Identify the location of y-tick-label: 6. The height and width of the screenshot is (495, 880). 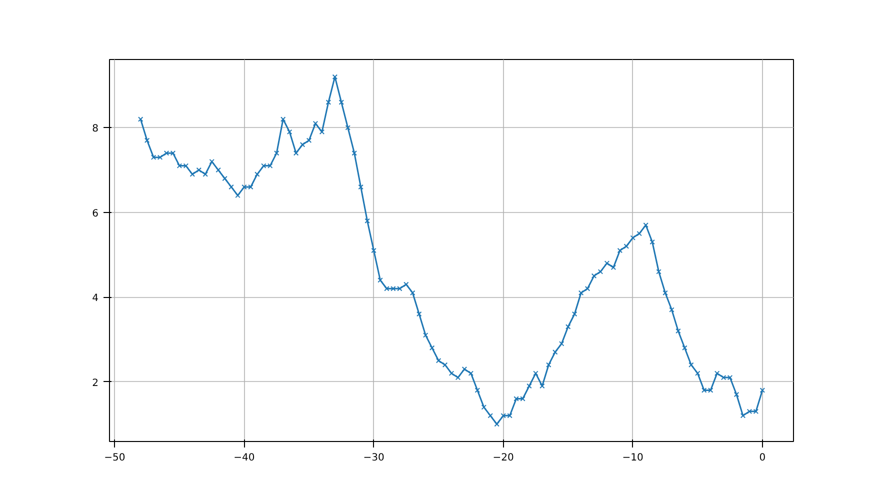
(95, 214).